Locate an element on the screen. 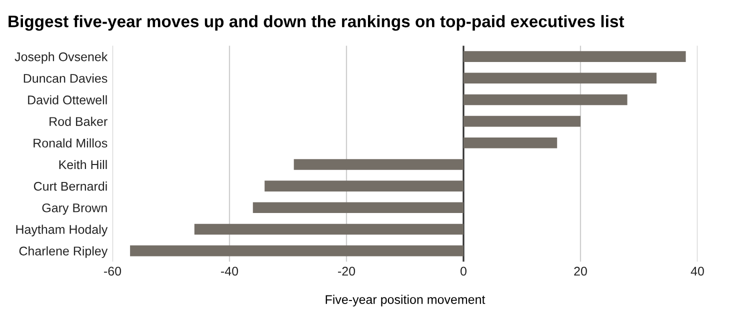 The height and width of the screenshot is (327, 750). y-tick-label: Charlene Ripley is located at coordinates (63, 252).